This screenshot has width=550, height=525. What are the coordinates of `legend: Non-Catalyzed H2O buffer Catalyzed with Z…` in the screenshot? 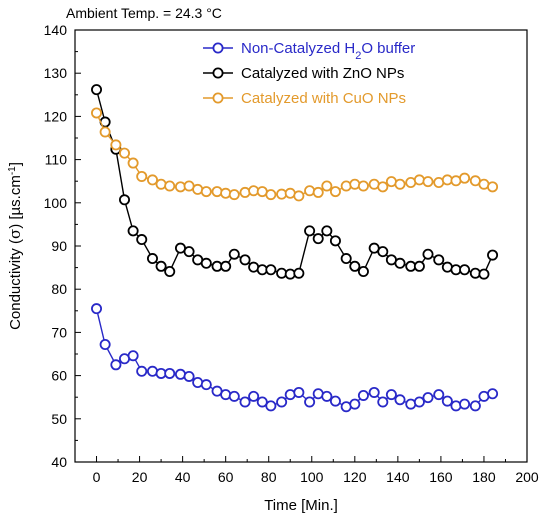 It's located at (309, 73).